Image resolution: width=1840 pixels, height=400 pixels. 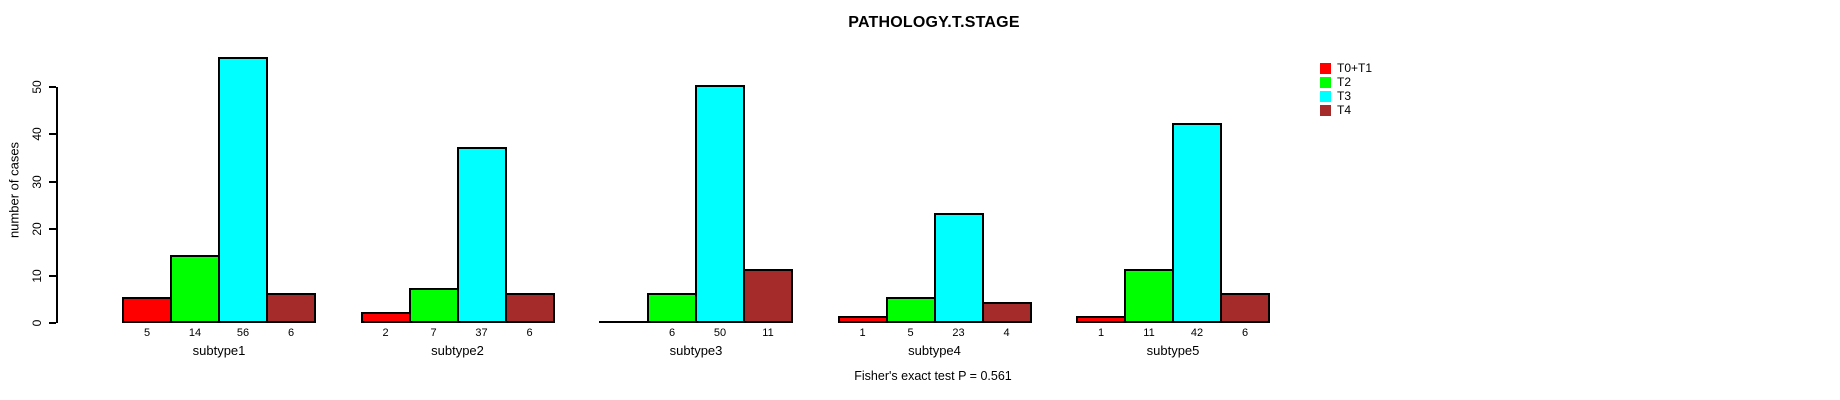 What do you see at coordinates (1197, 333) in the screenshot?
I see `bar-value-label: 42` at bounding box center [1197, 333].